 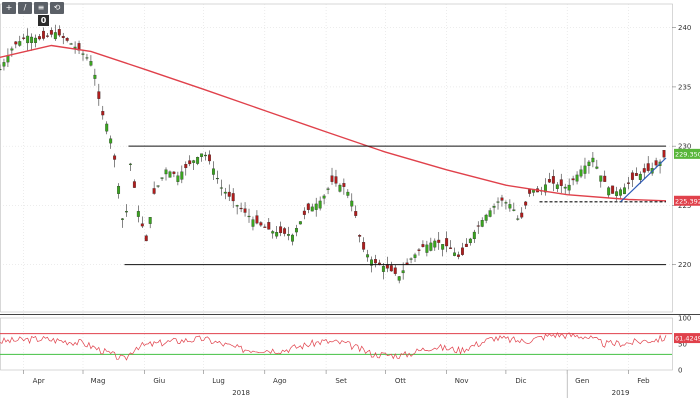 What do you see at coordinates (687, 339) in the screenshot?
I see `rsi-value-tag: 61.4249` at bounding box center [687, 339].